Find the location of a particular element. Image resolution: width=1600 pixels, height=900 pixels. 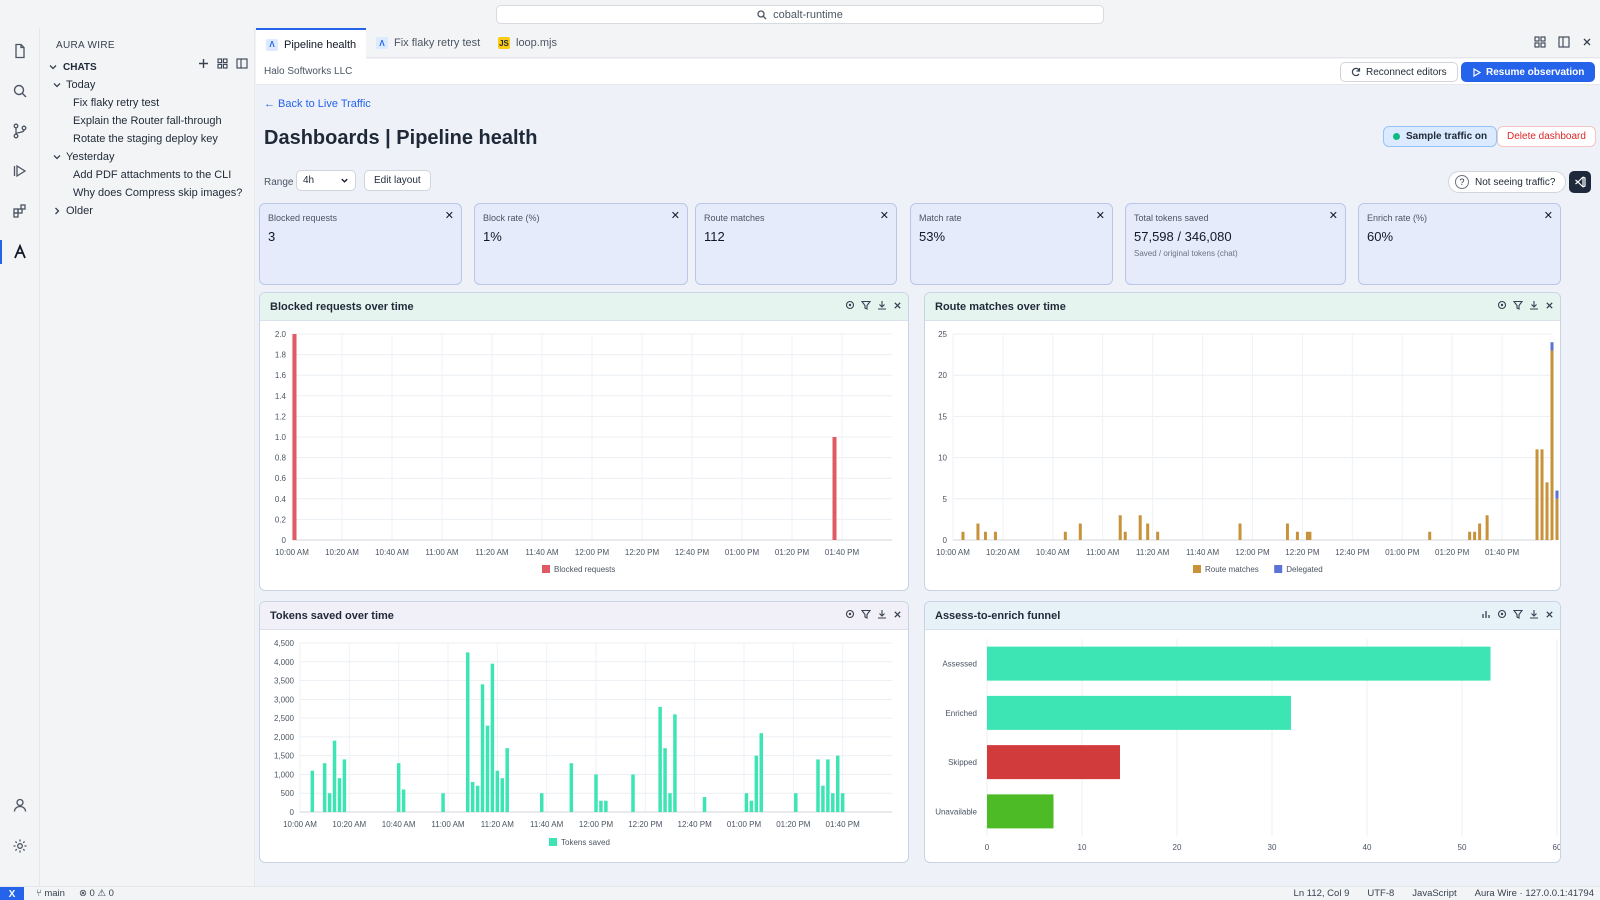

x-tick-label: 11:20 AM is located at coordinates (1153, 552).